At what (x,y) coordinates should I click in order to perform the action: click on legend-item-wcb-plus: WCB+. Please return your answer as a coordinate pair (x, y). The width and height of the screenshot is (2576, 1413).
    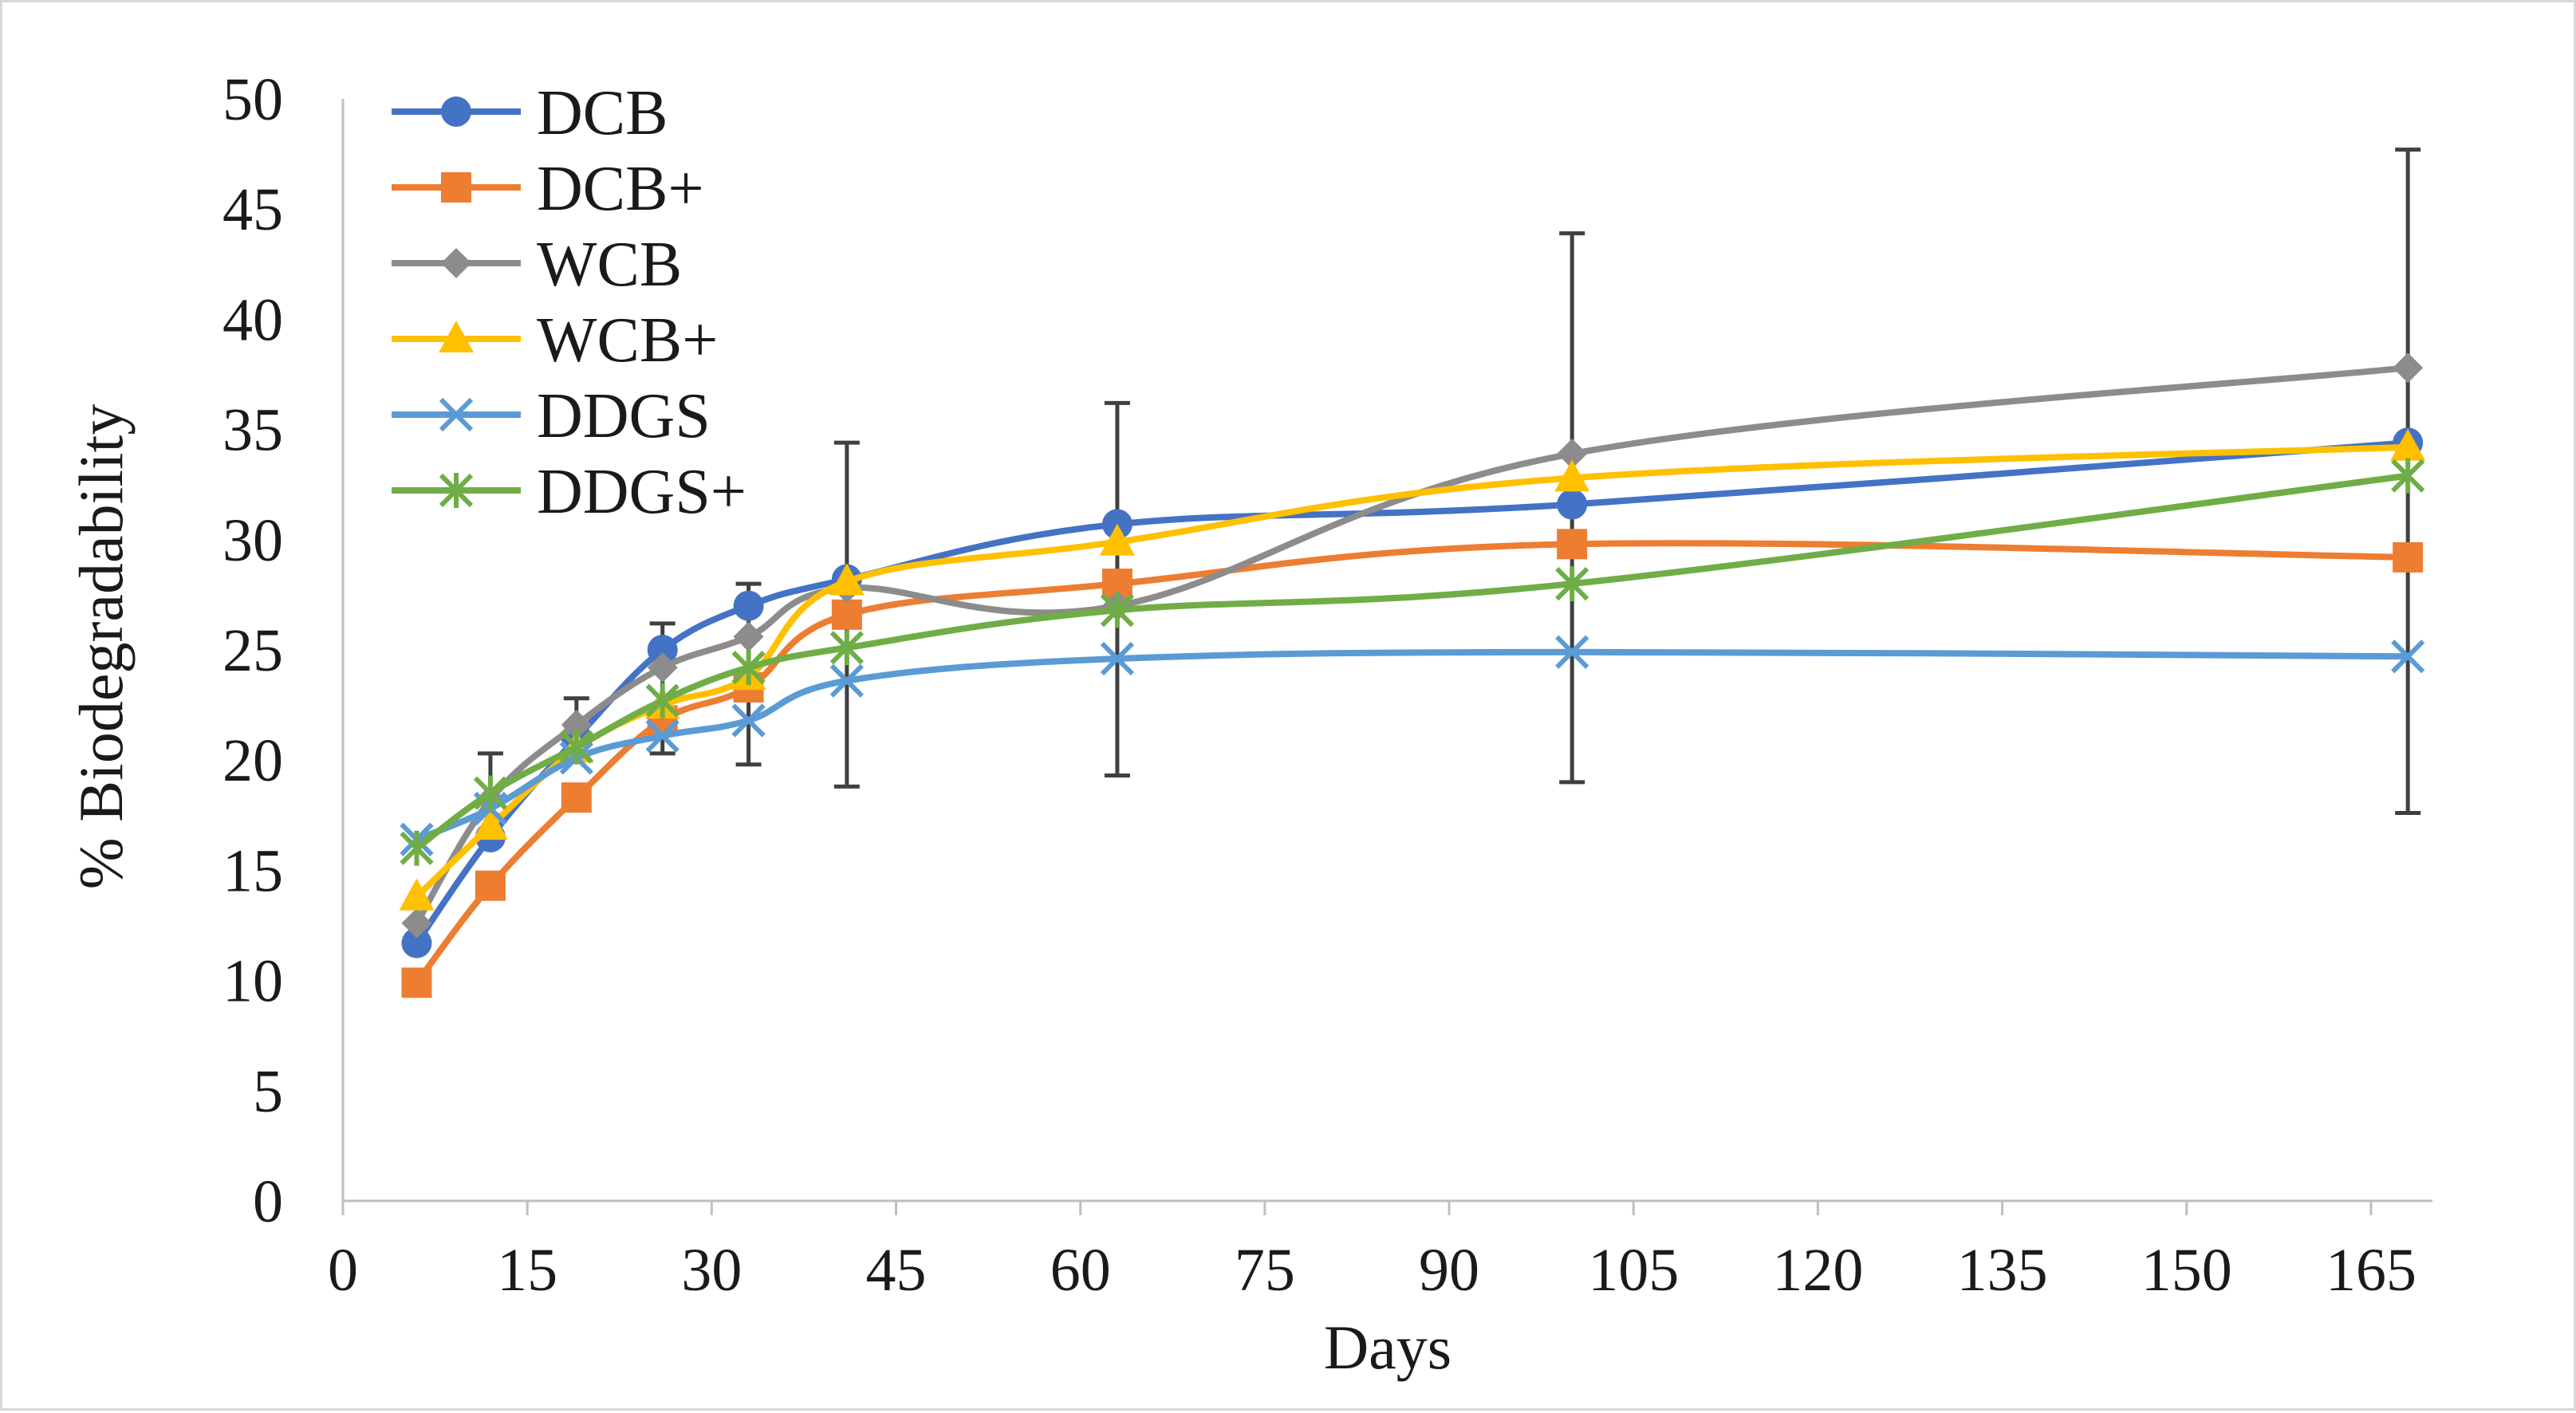
    Looking at the image, I should click on (555, 340).